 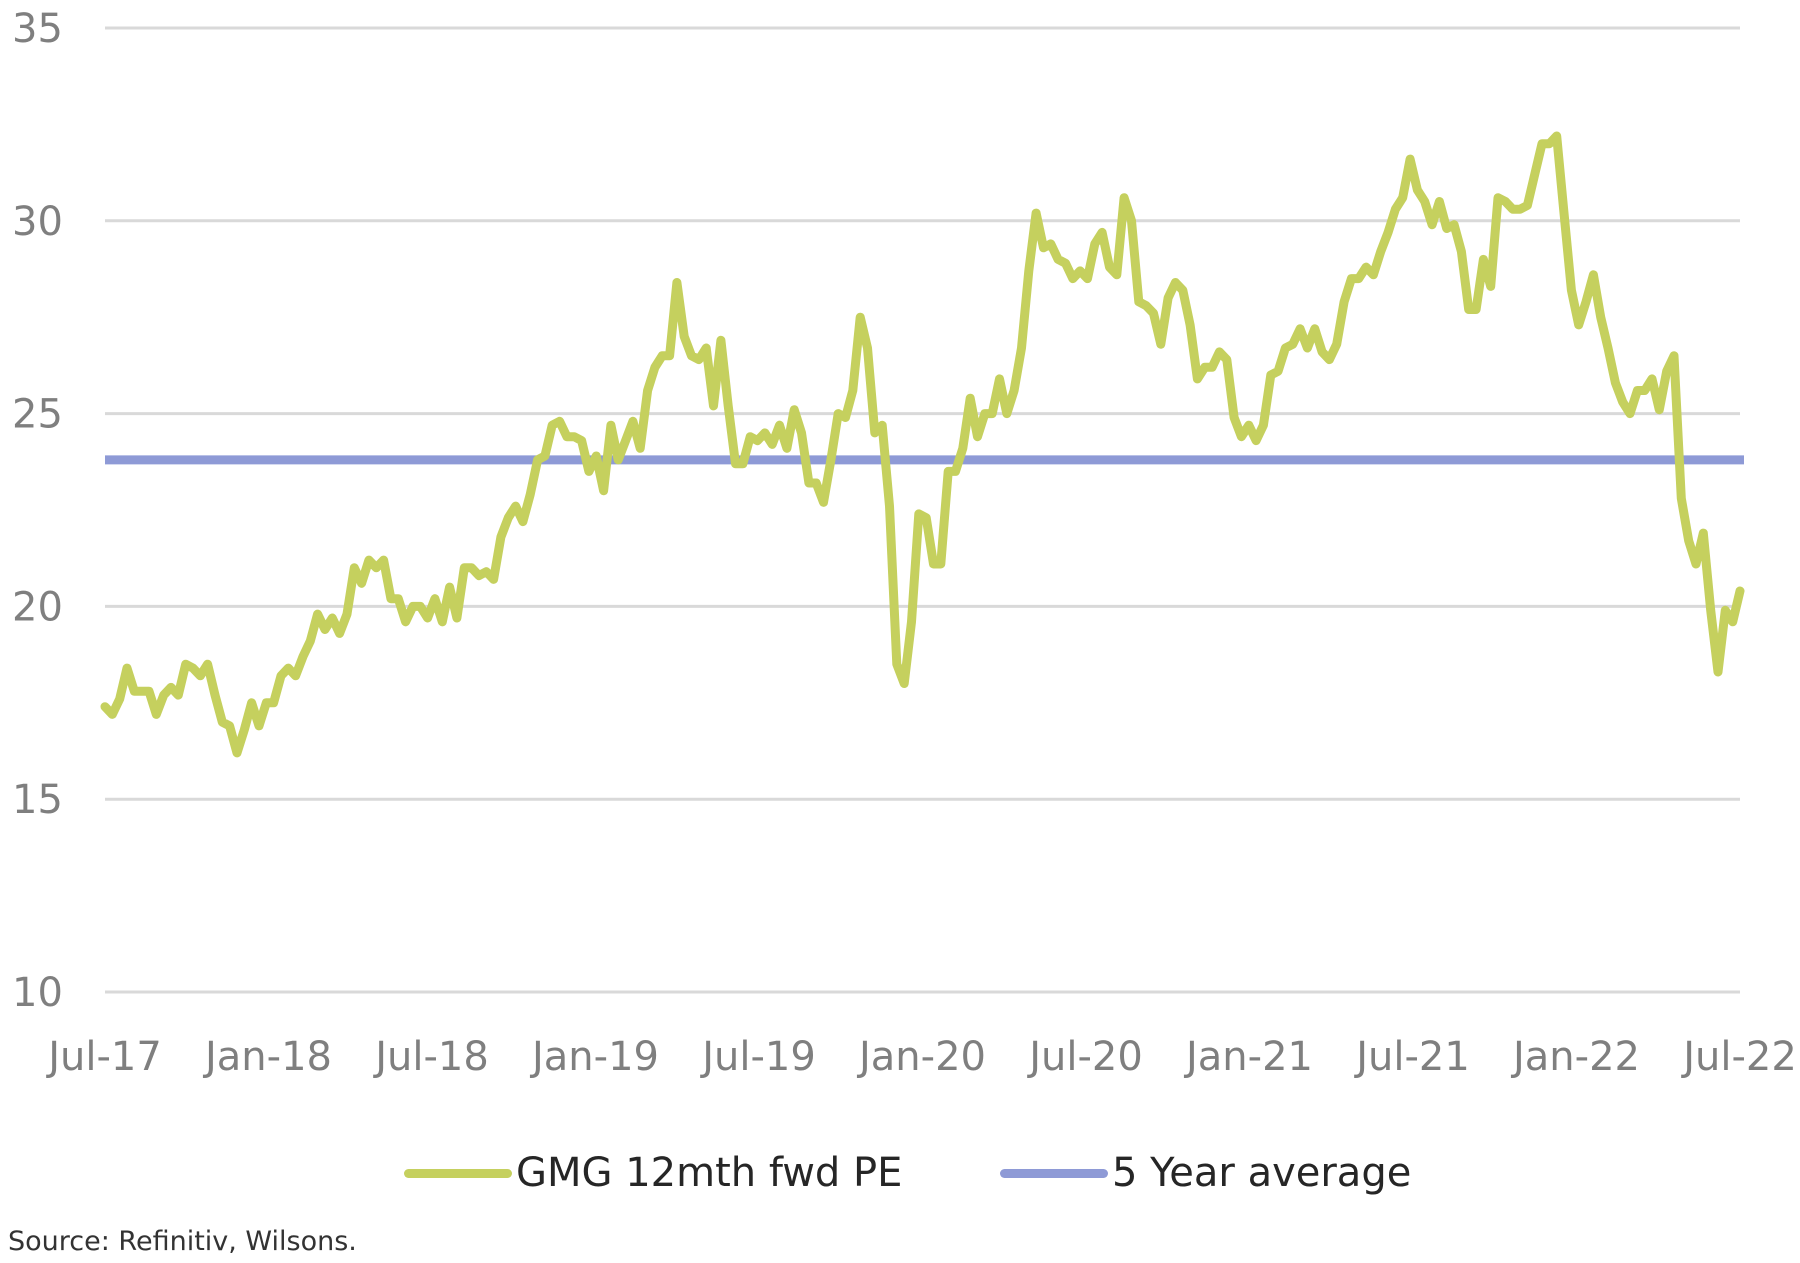 I want to click on y-tick-label: 20, so click(x=37, y=607).